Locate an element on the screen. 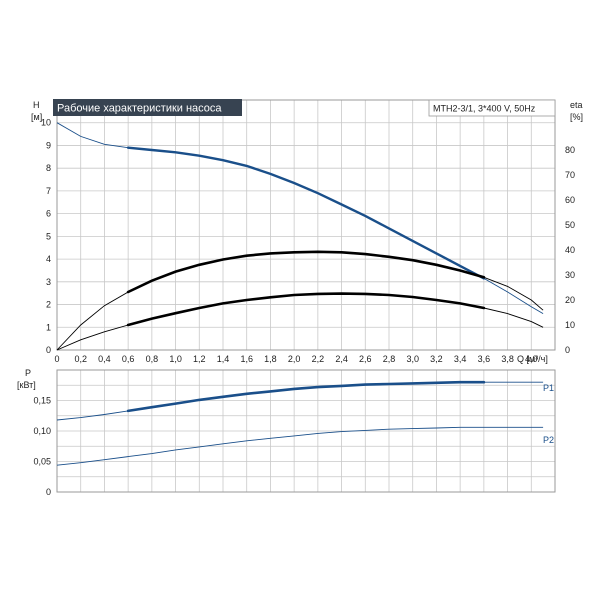 The height and width of the screenshot is (600, 600). y-tick-label: 8 is located at coordinates (48, 168).